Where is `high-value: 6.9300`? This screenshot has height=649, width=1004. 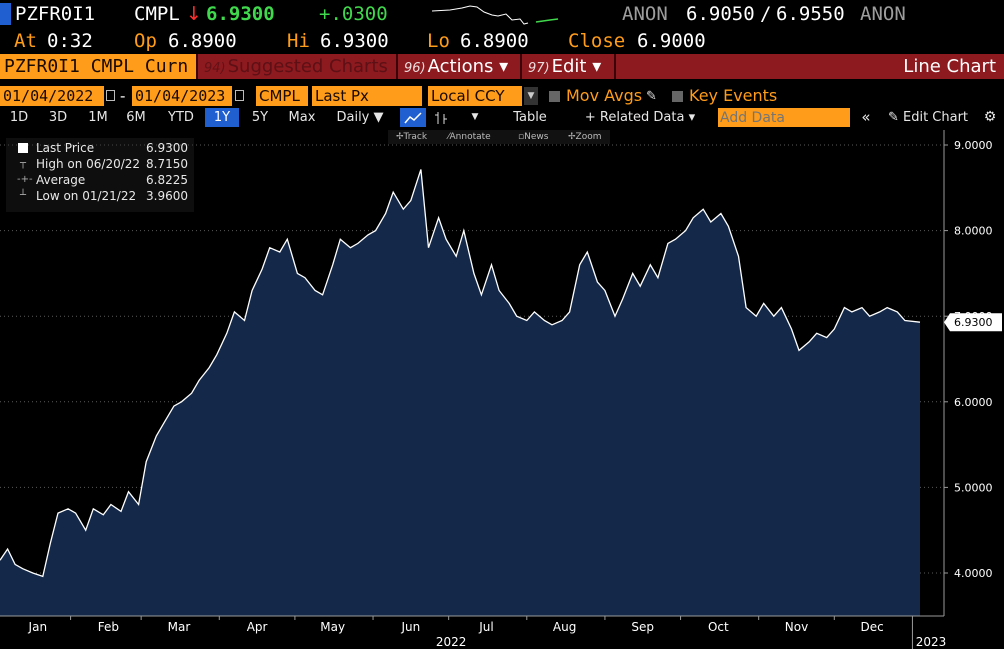
high-value: 6.9300 is located at coordinates (354, 41).